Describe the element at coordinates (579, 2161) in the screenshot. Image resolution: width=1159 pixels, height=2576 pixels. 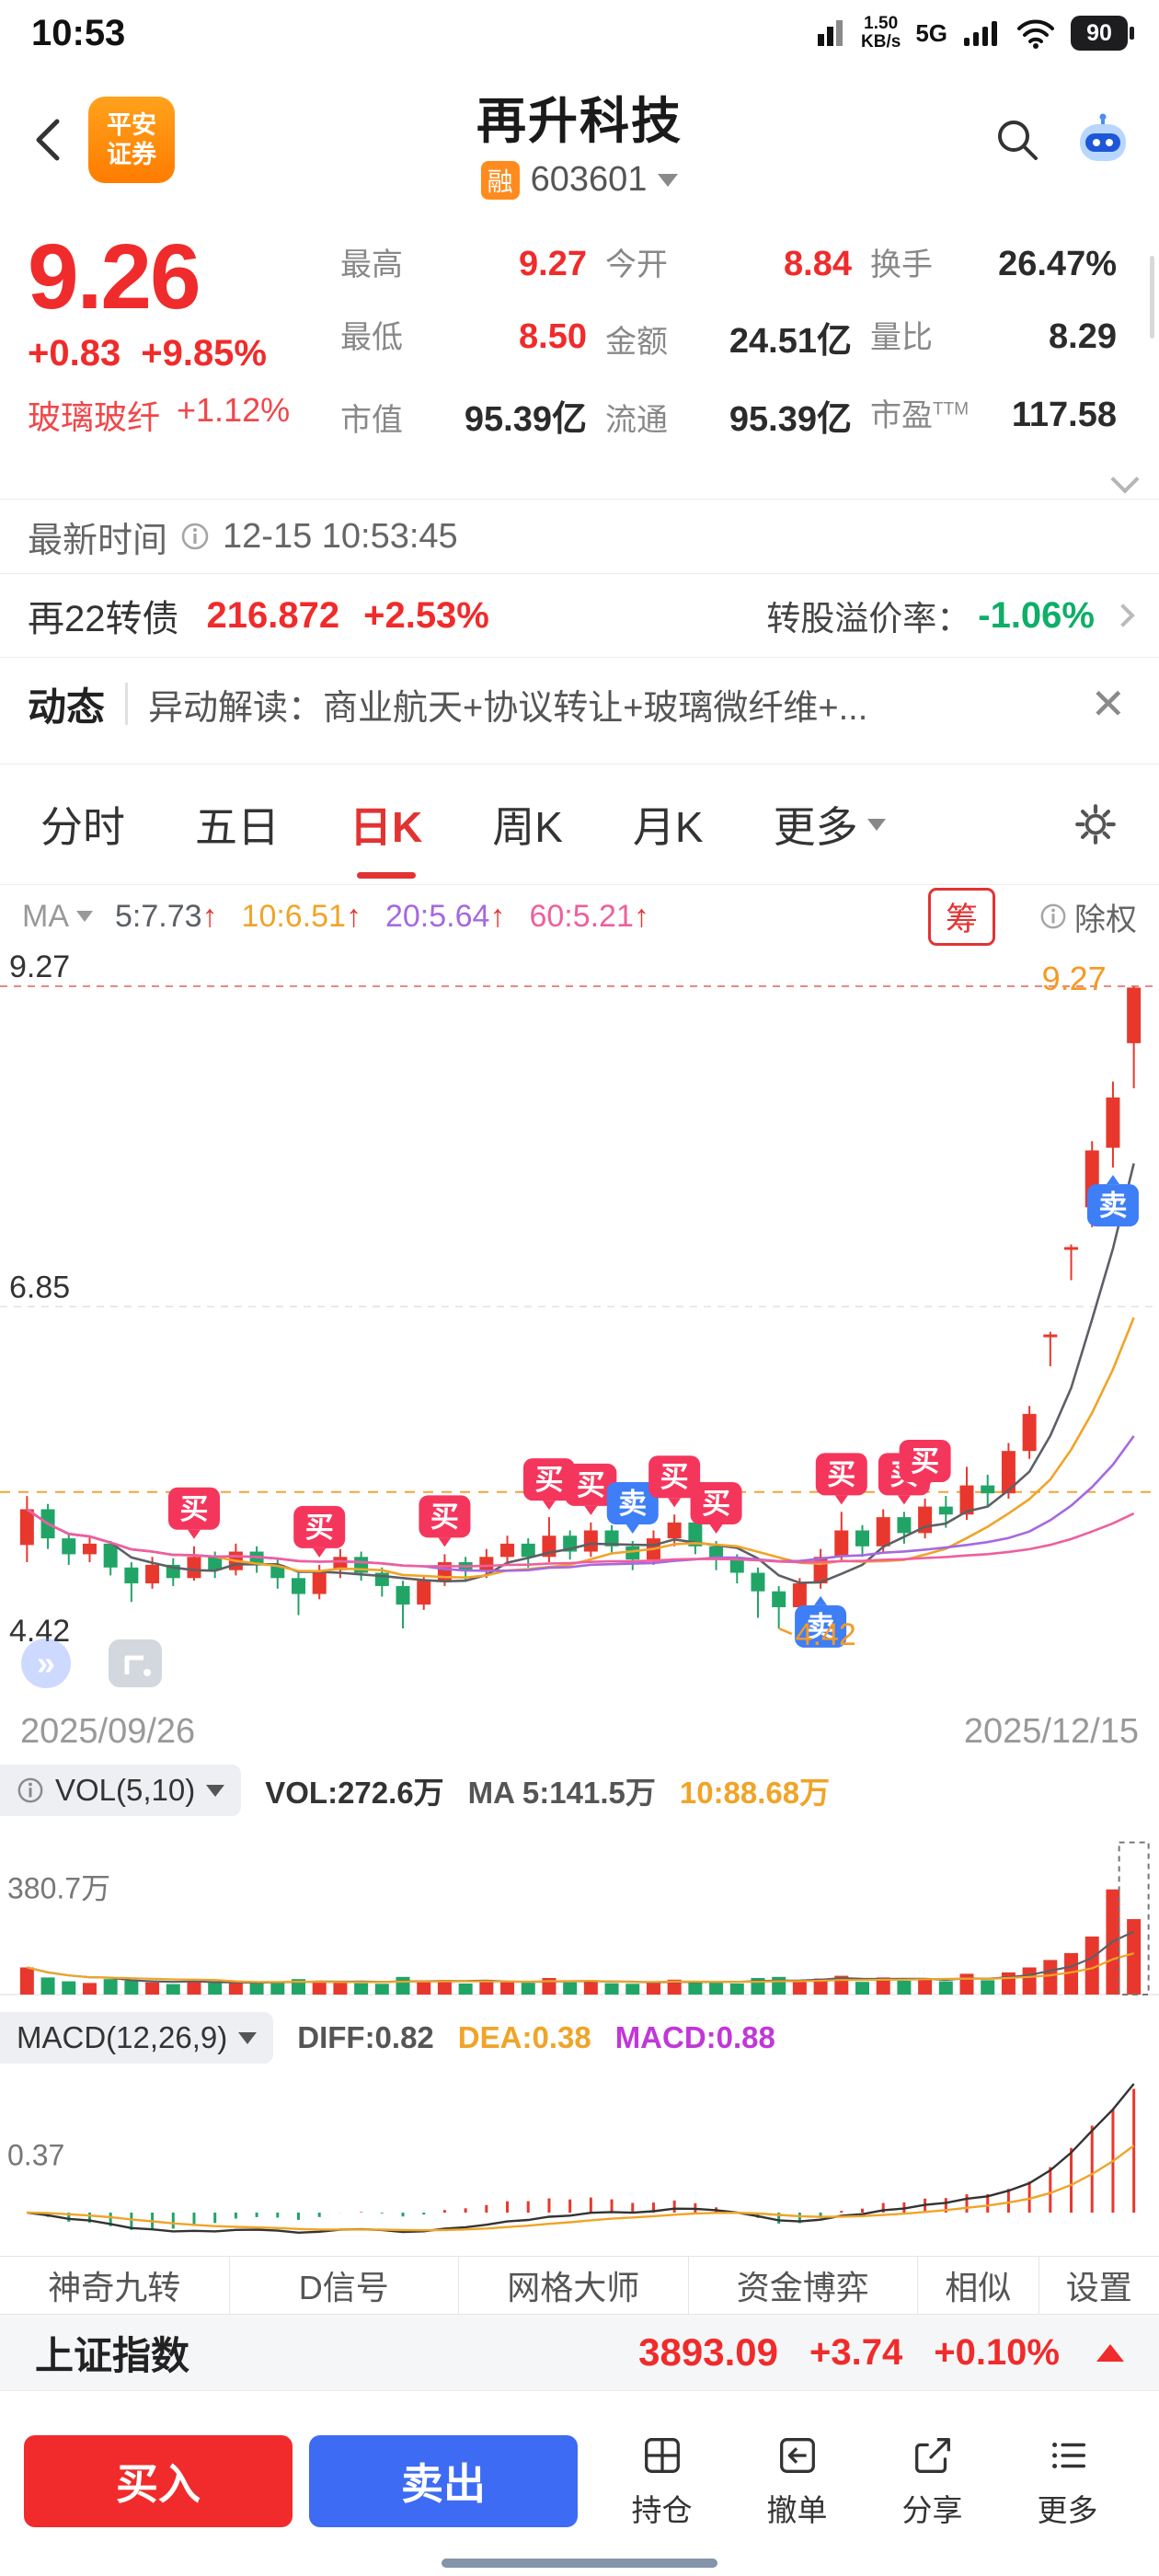
I see `macd-chart: 0.37` at that location.